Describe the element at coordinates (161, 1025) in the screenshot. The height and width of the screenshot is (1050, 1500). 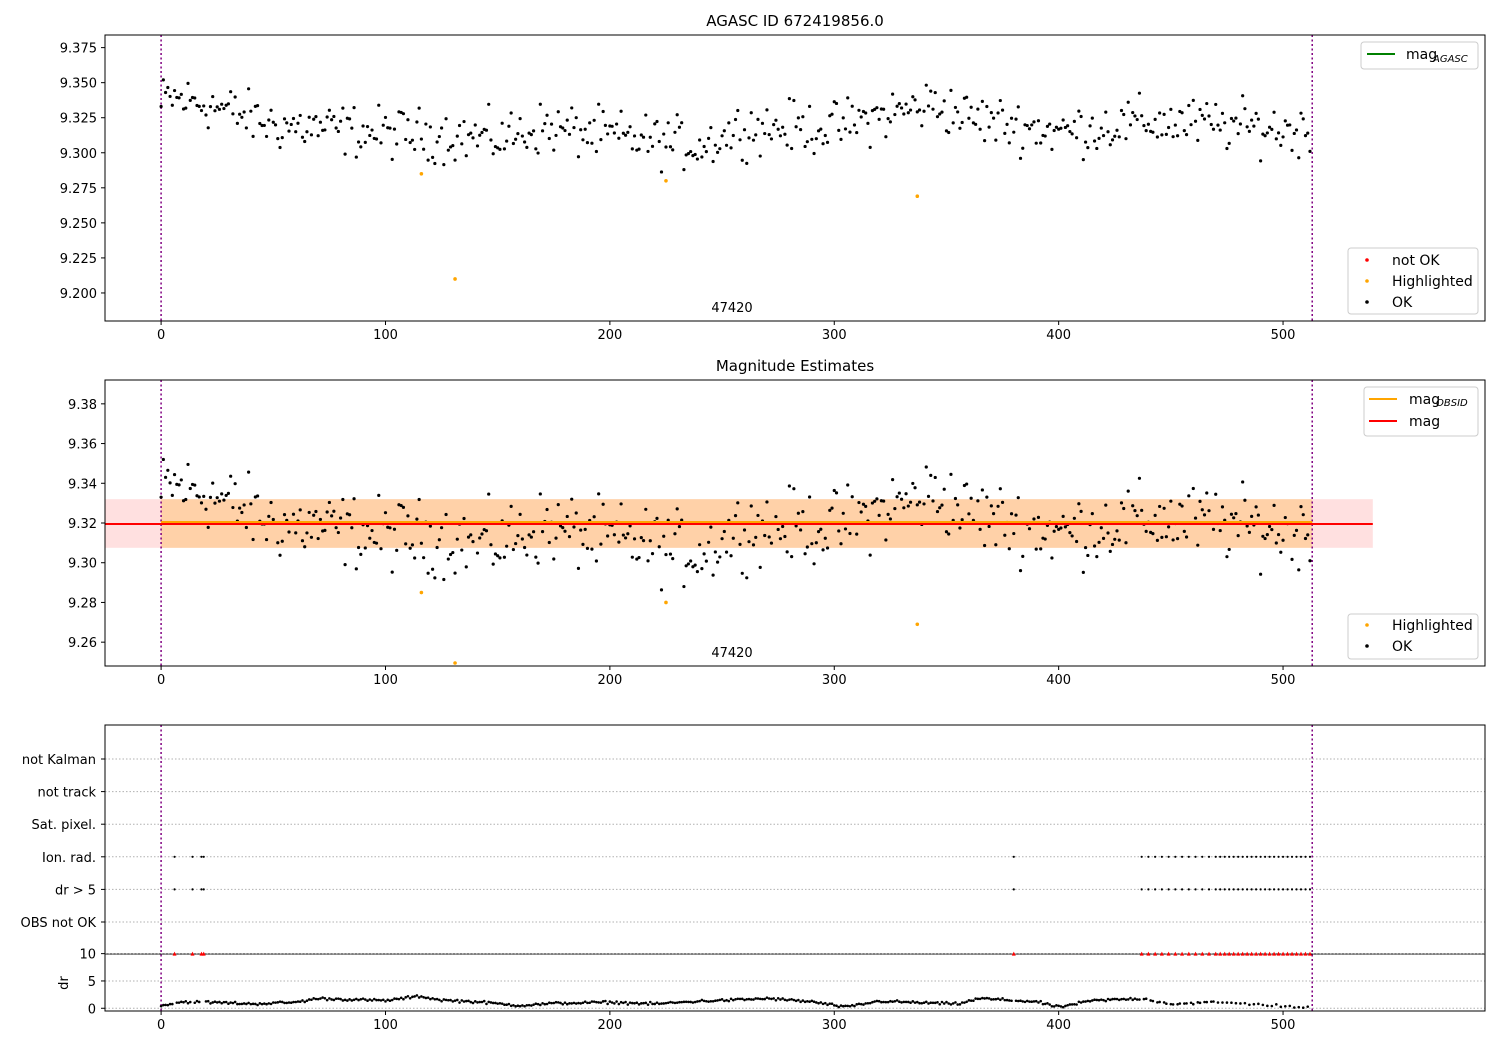
I see `x-tick-label: 0` at that location.